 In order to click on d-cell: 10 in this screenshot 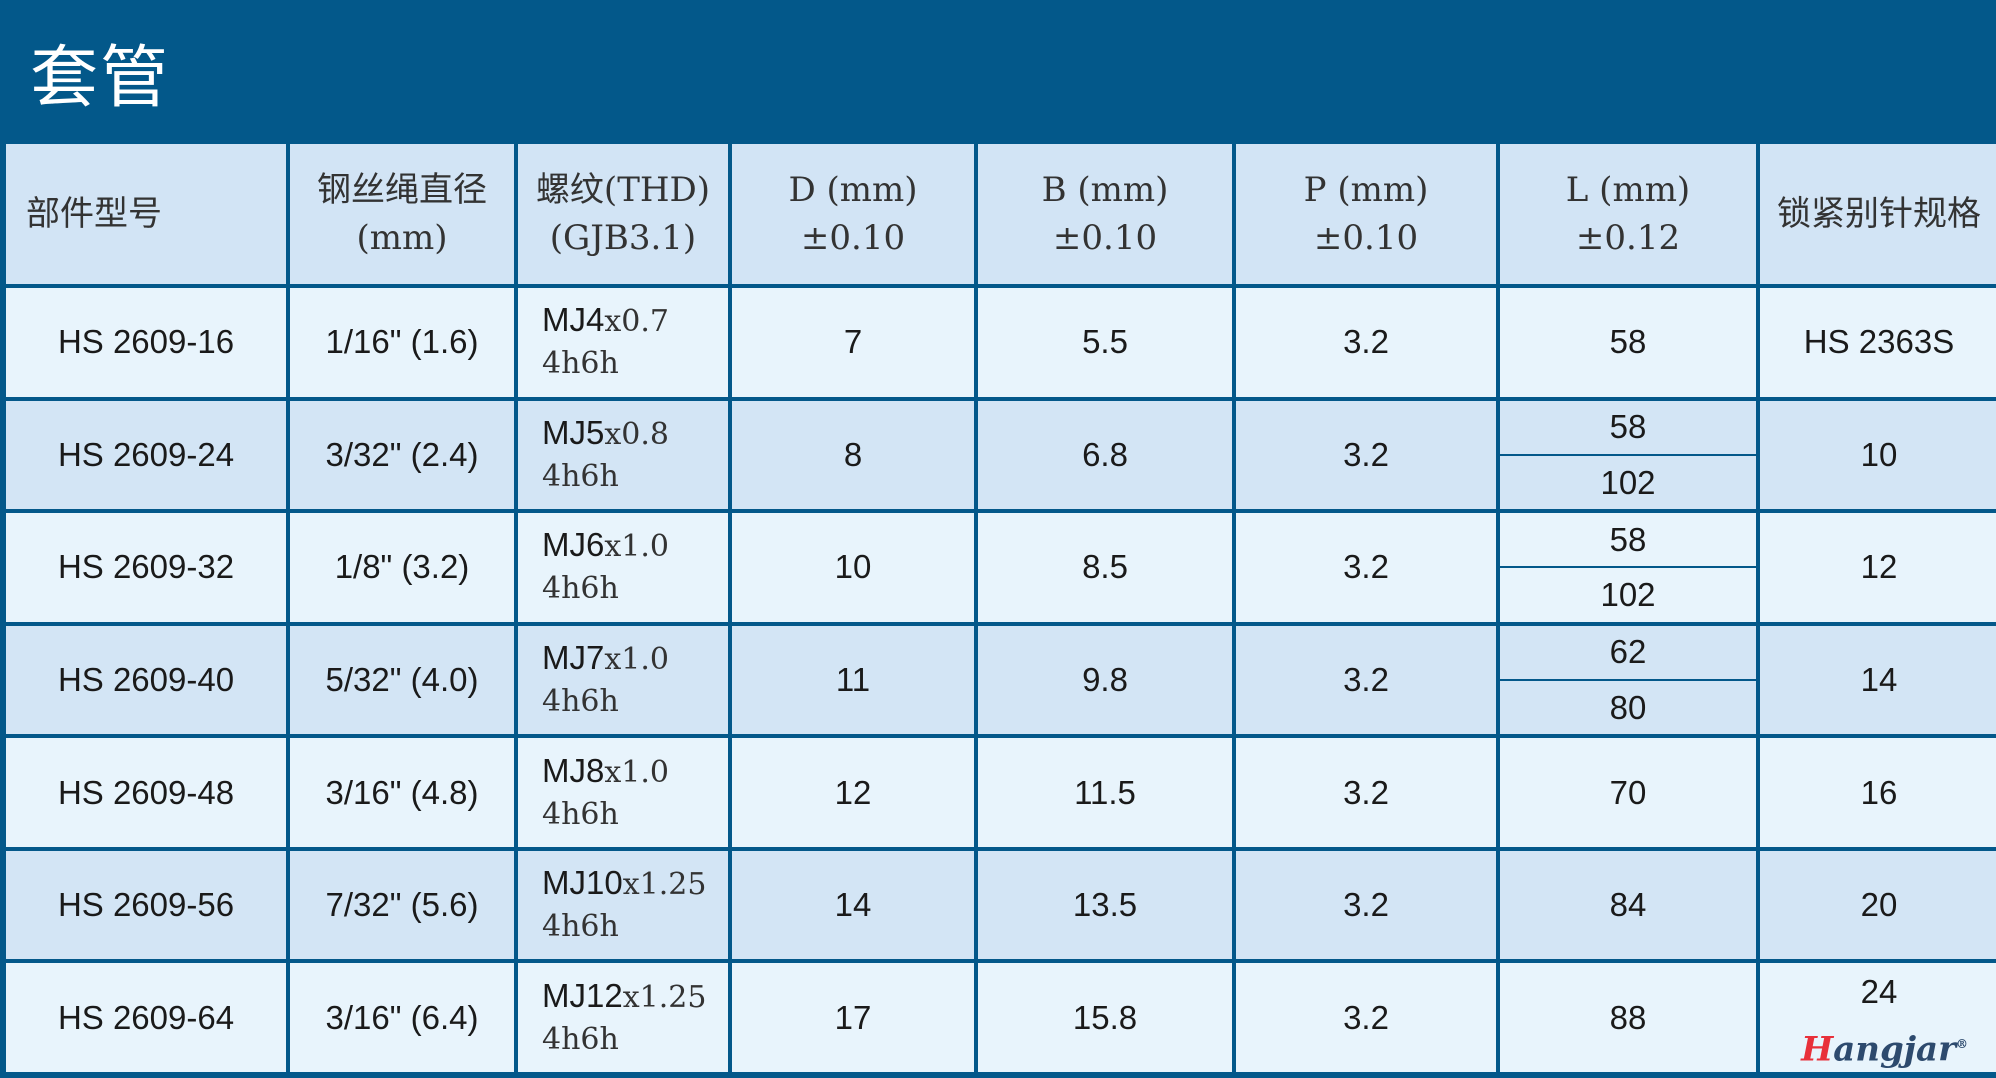, I will do `click(853, 567)`.